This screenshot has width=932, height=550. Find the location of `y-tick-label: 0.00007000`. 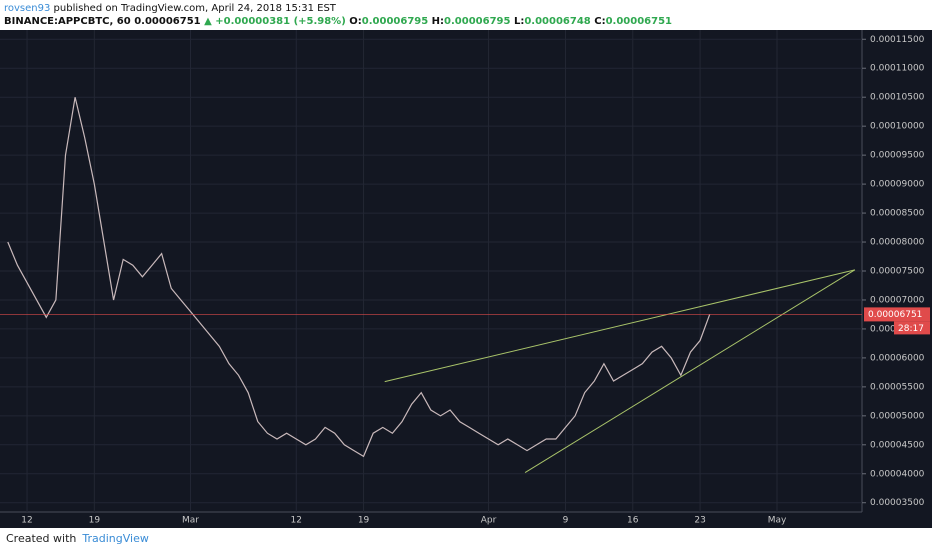

y-tick-label: 0.00007000 is located at coordinates (897, 300).